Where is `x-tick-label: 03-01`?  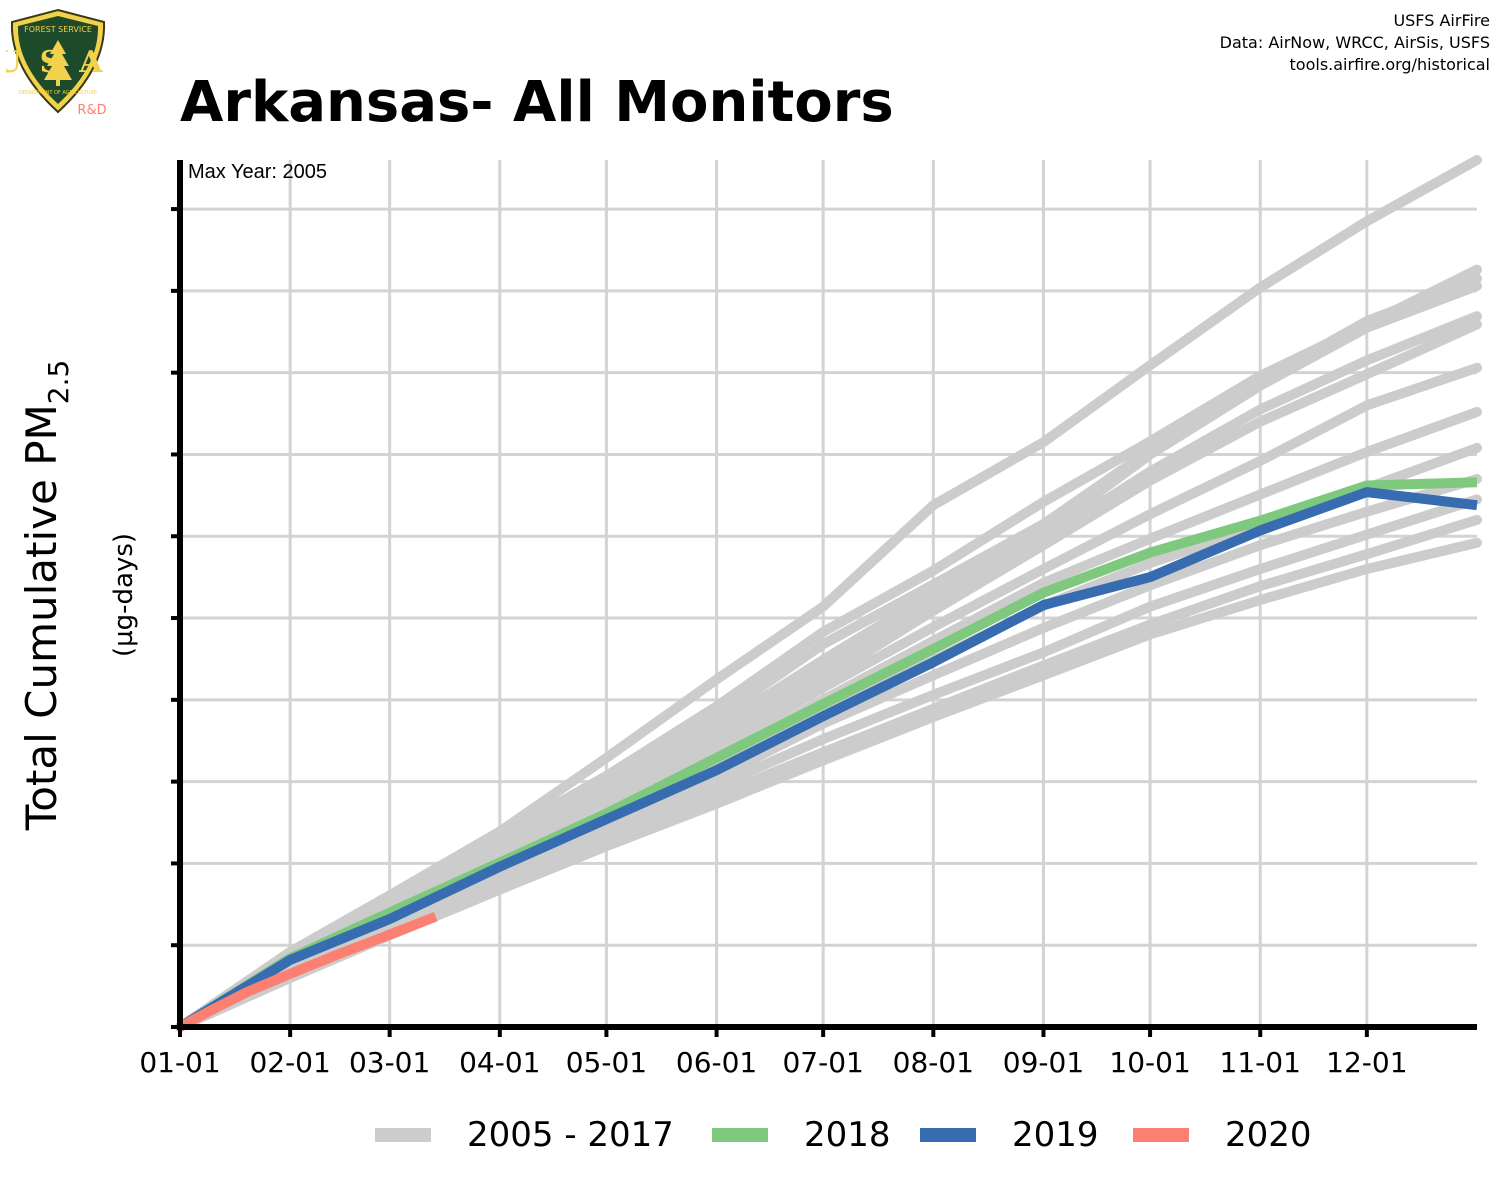 x-tick-label: 03-01 is located at coordinates (389, 1062).